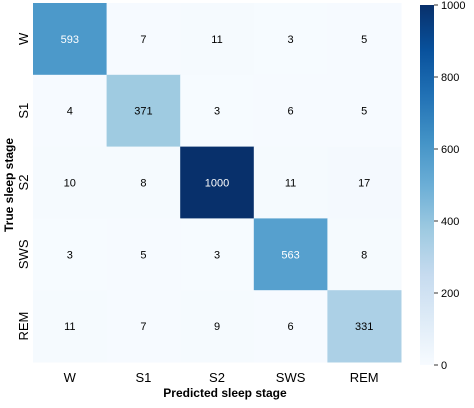 This screenshot has height=408, width=474. Describe the element at coordinates (450, 78) in the screenshot. I see `colorbar-tick-label: 800` at that location.